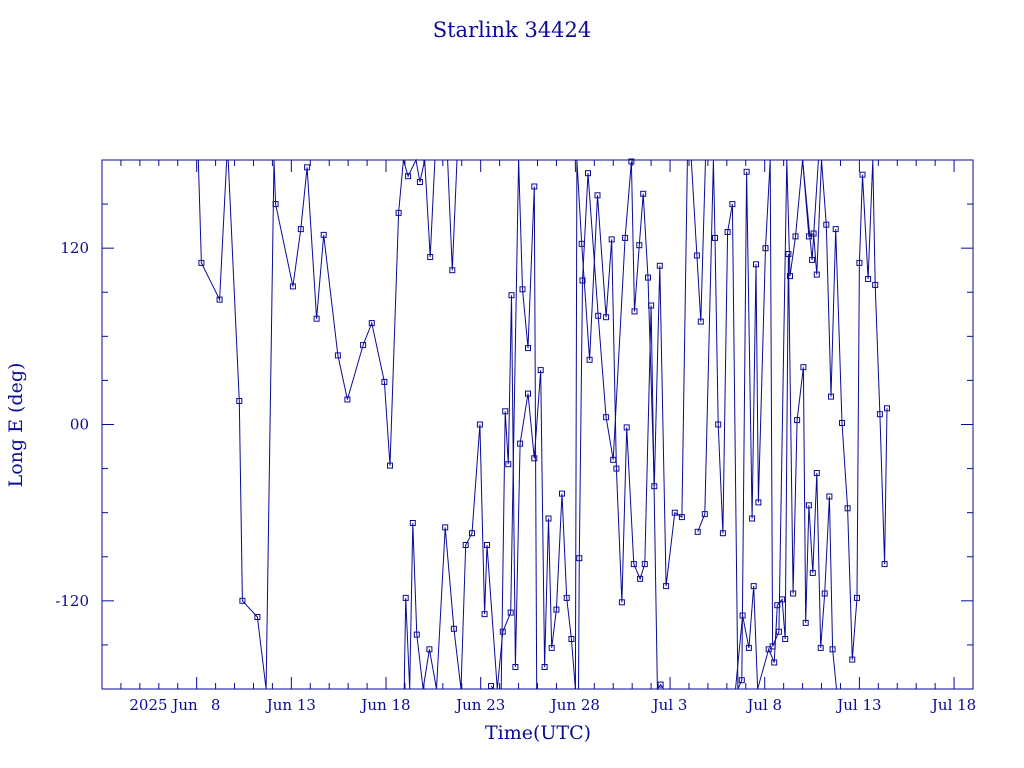 This screenshot has height=768, width=1024. Describe the element at coordinates (479, 705) in the screenshot. I see `x-tick-label: Jun 23` at that location.